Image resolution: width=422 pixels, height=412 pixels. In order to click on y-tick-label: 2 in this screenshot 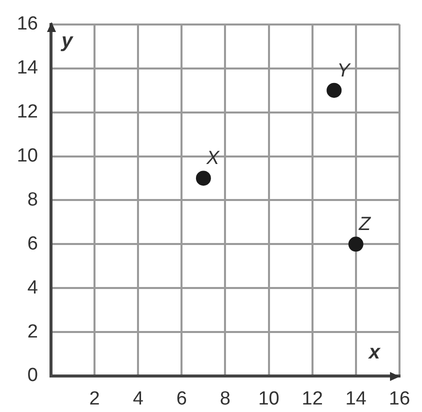, I will do `click(32, 331)`.